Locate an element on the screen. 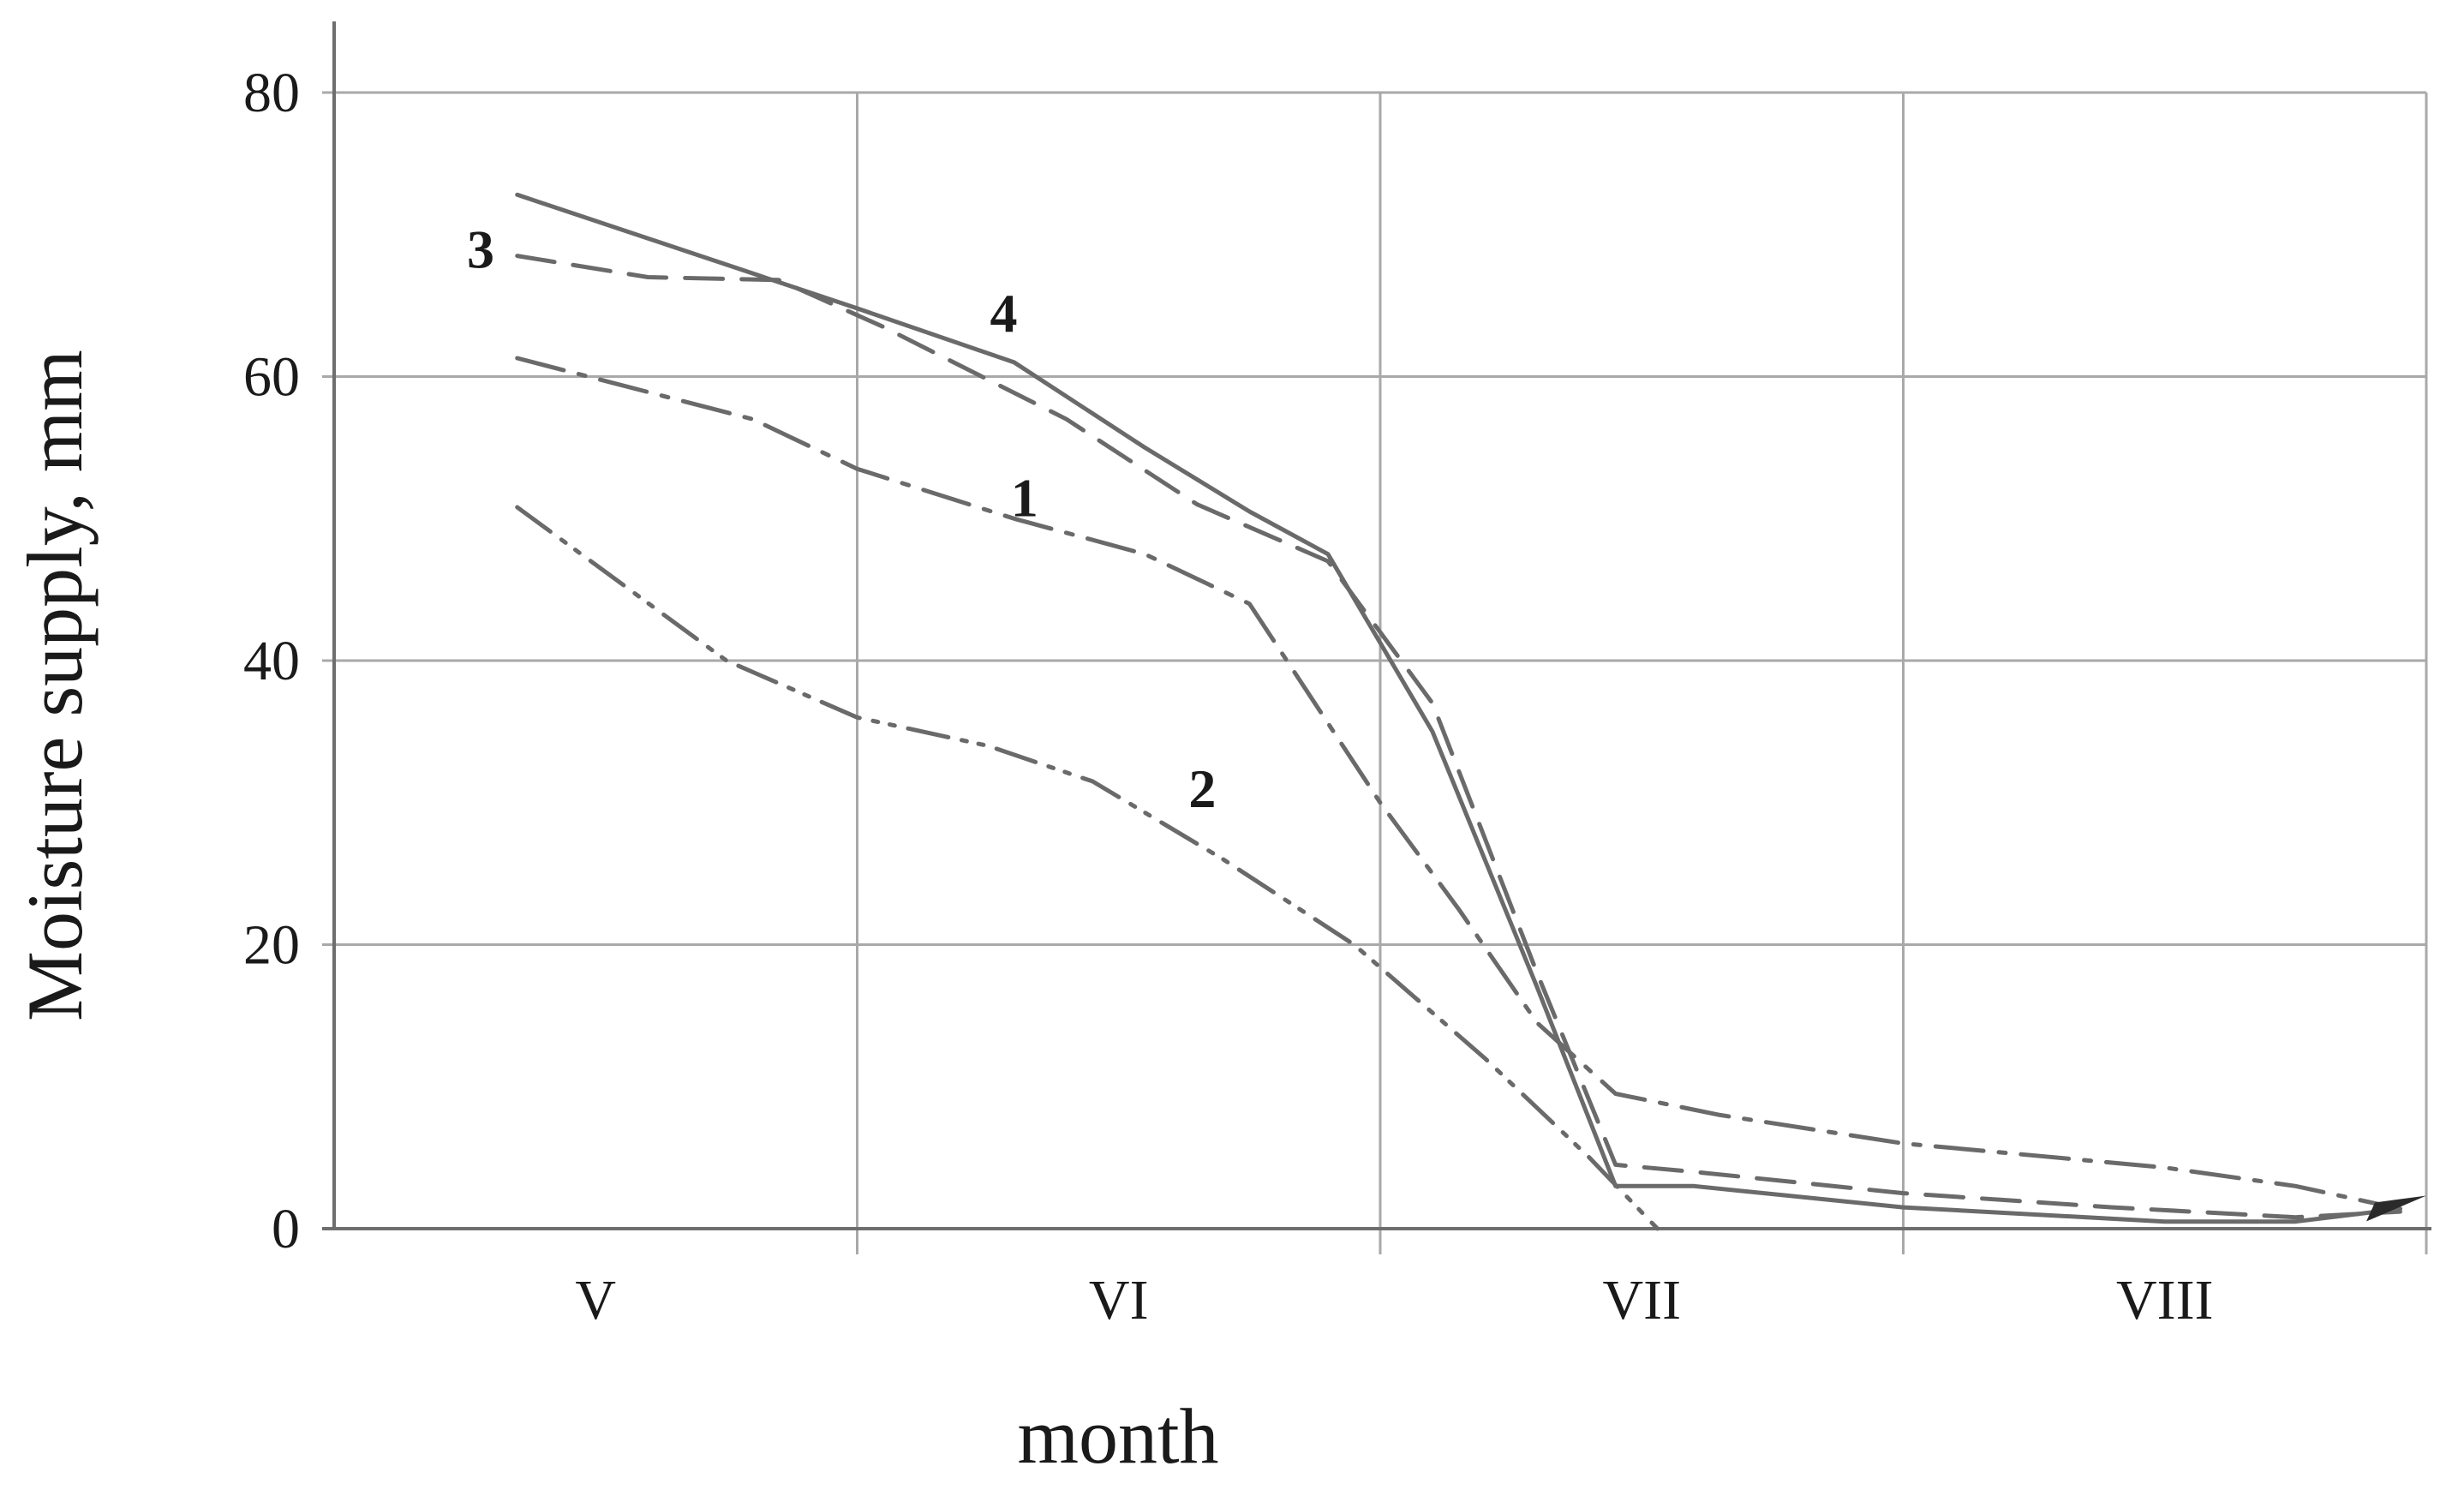 This screenshot has height=1496, width=2464. x-tick-label: V is located at coordinates (595, 1300).